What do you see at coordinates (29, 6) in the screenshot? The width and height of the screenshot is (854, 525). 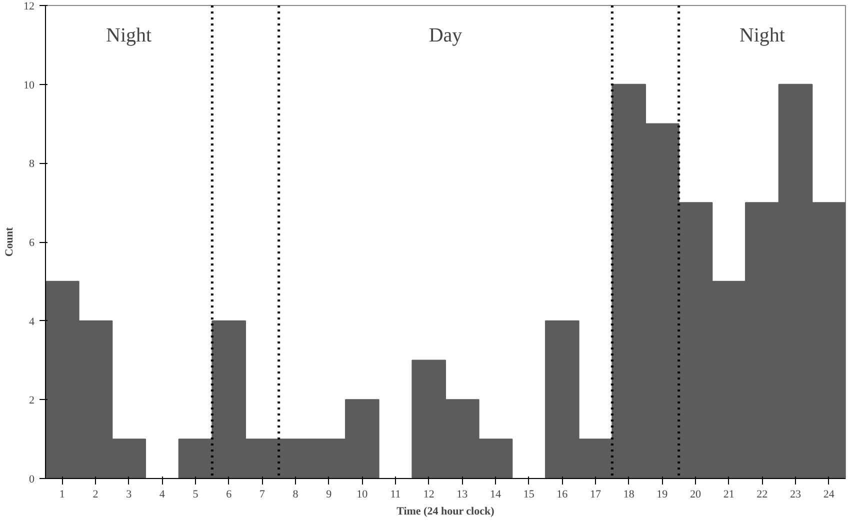 I see `y-tick-label: 12` at bounding box center [29, 6].